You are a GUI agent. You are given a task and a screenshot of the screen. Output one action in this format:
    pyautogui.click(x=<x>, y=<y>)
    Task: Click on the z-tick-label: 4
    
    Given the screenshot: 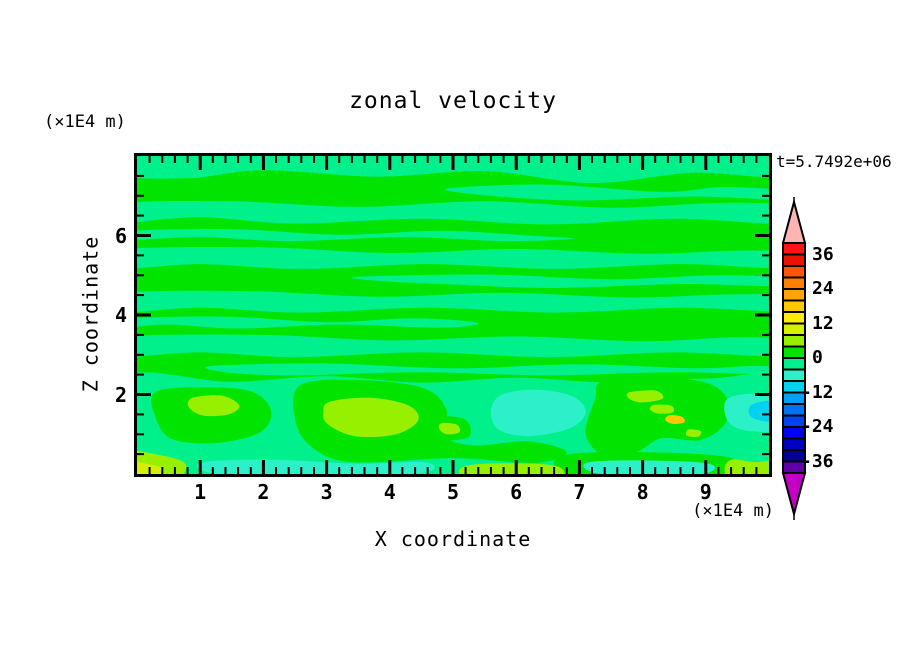 What is the action you would take?
    pyautogui.click(x=120, y=315)
    